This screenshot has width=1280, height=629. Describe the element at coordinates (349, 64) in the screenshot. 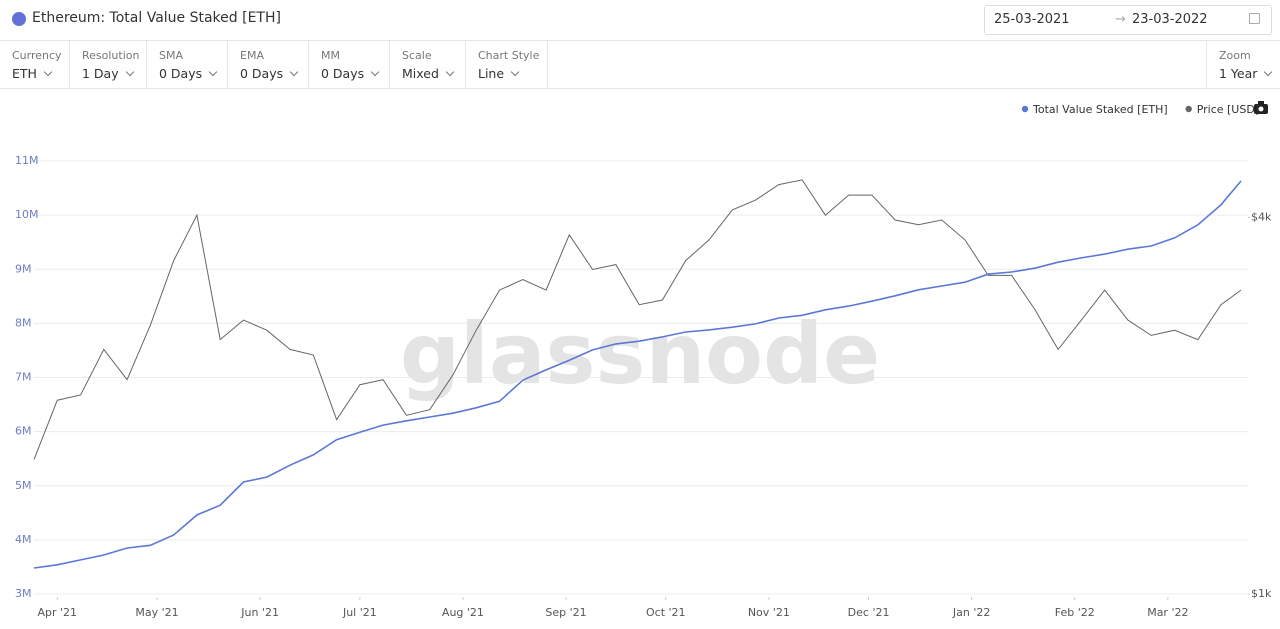

I see `dropdown: MM 0 Days` at that location.